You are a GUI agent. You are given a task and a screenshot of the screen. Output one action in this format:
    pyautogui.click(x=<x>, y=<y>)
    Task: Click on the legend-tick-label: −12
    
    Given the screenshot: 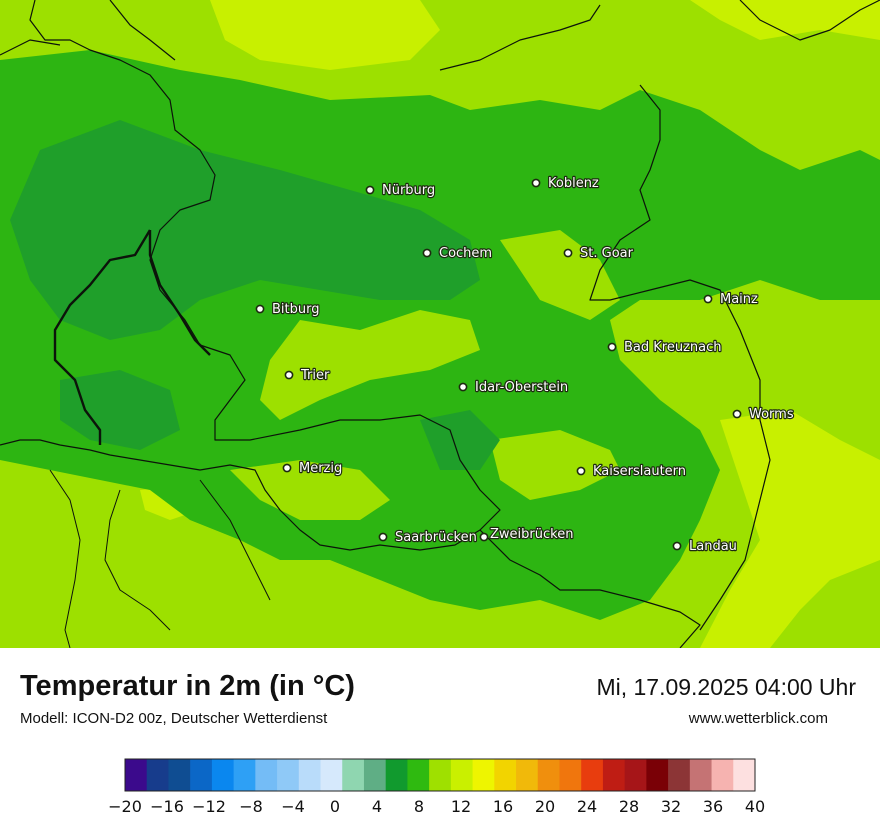 What is the action you would take?
    pyautogui.click(x=209, y=806)
    